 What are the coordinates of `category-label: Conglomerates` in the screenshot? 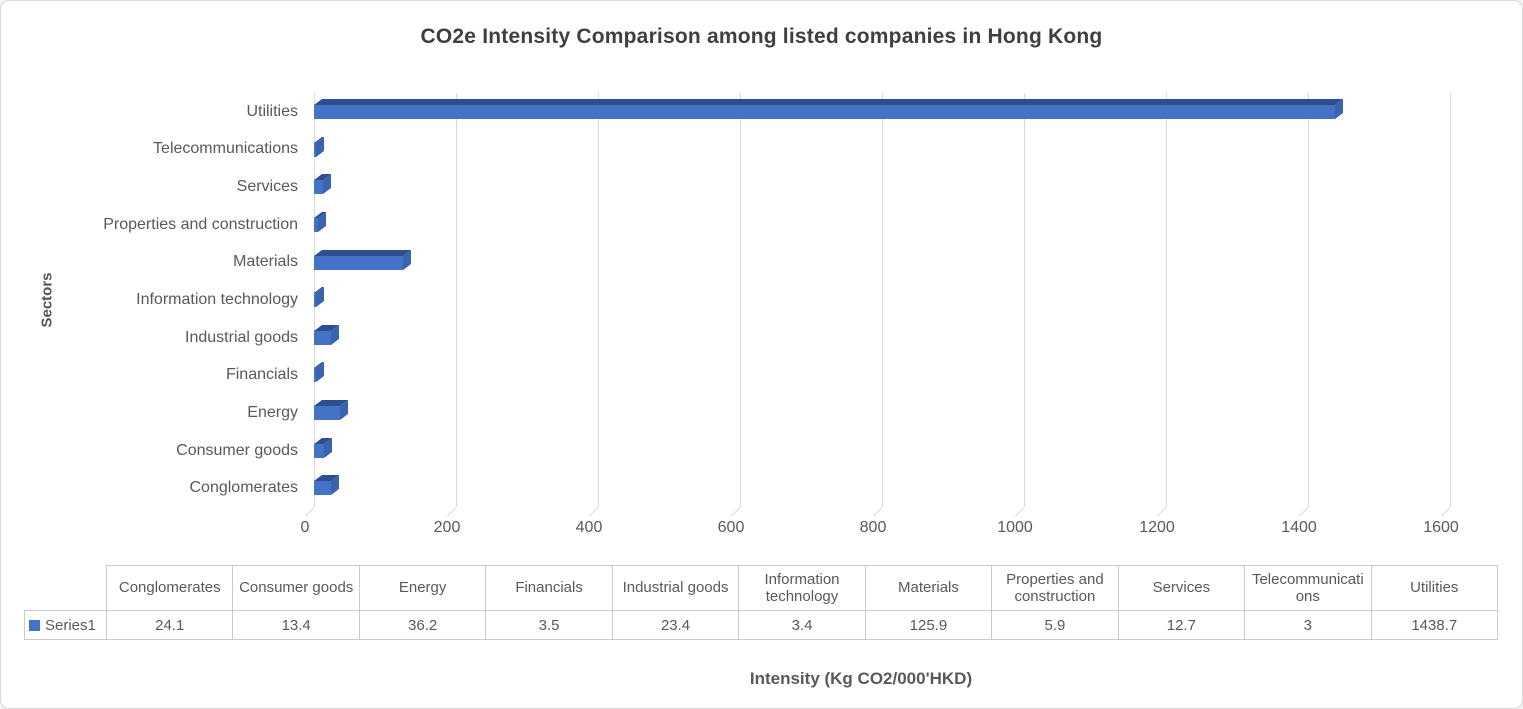 It's located at (244, 488).